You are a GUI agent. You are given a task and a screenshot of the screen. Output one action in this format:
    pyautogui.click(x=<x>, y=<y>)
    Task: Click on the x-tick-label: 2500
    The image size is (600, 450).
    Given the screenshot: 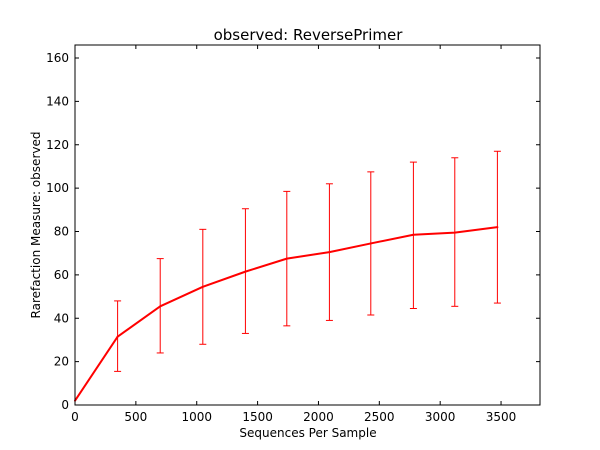 What is the action you would take?
    pyautogui.click(x=379, y=417)
    